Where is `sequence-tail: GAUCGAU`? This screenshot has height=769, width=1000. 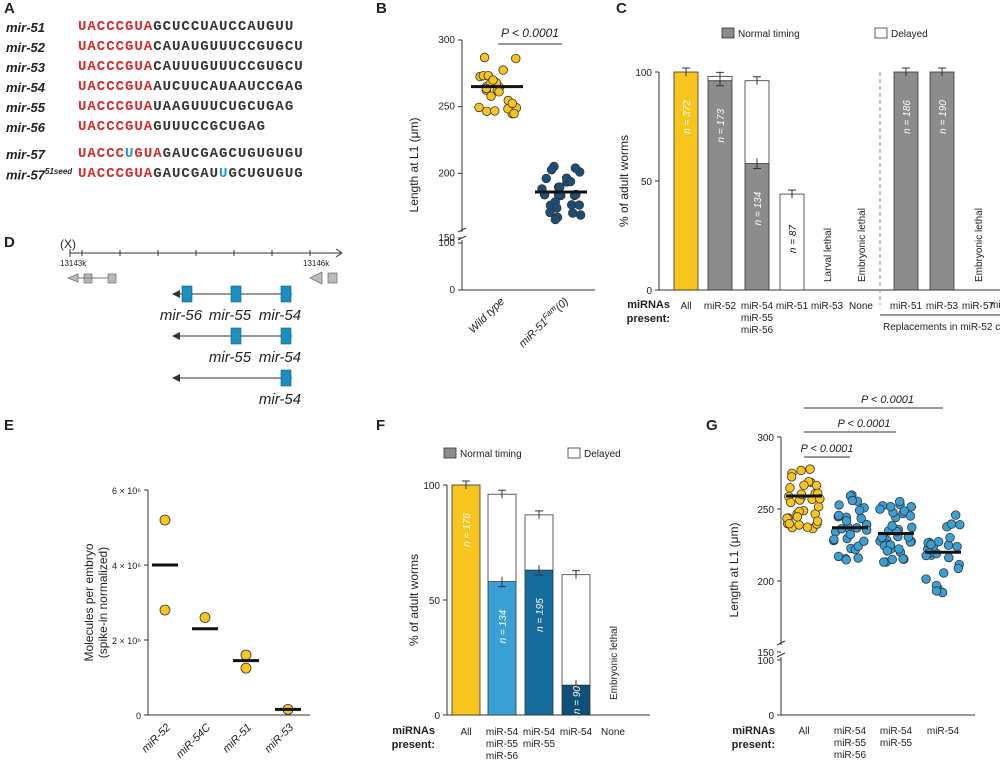 sequence-tail: GAUCGAU is located at coordinates (186, 174).